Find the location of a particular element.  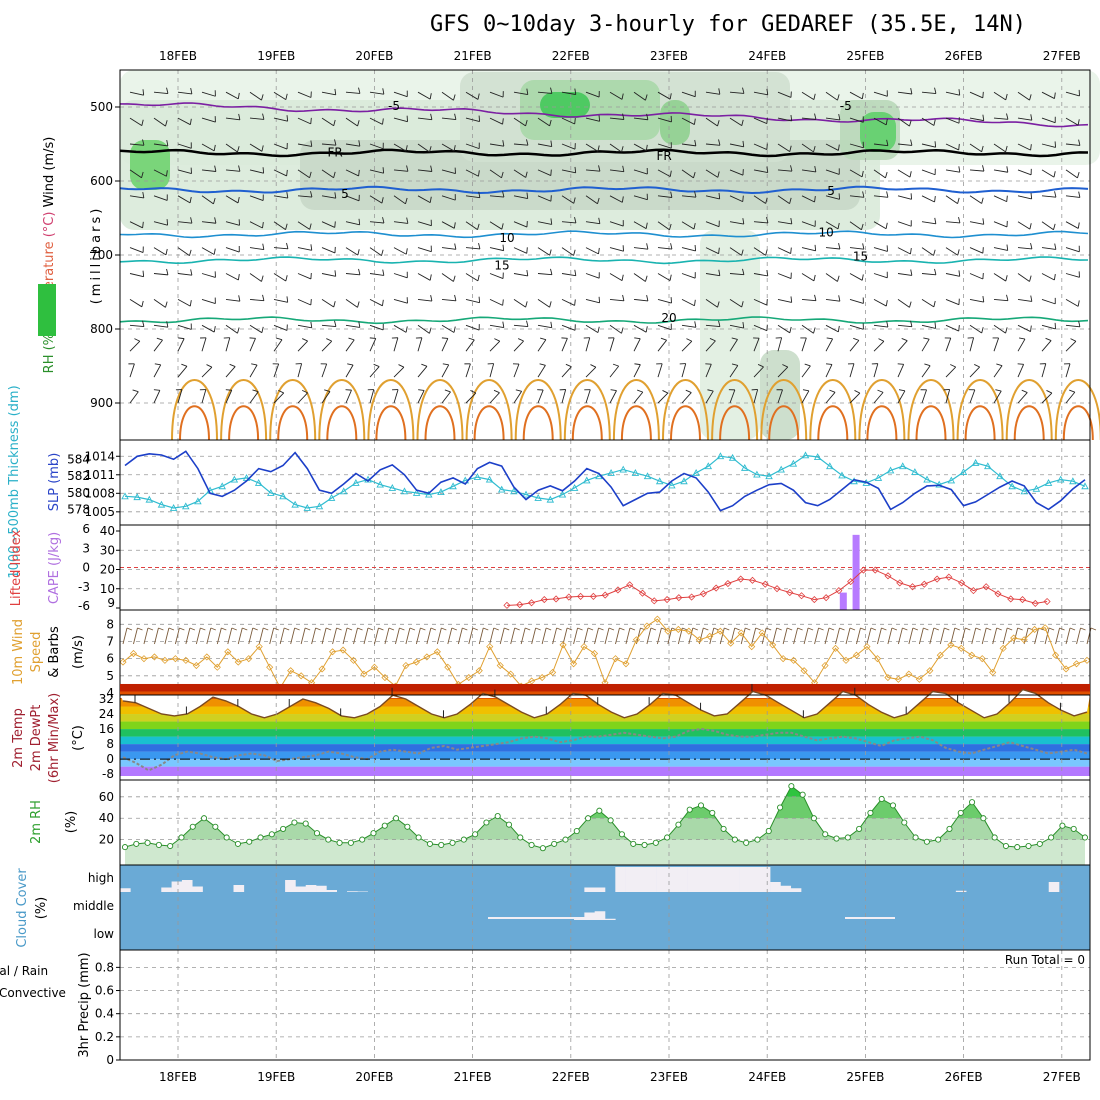

y-tick-label-precip: 0.2 is located at coordinates (104, 1037).